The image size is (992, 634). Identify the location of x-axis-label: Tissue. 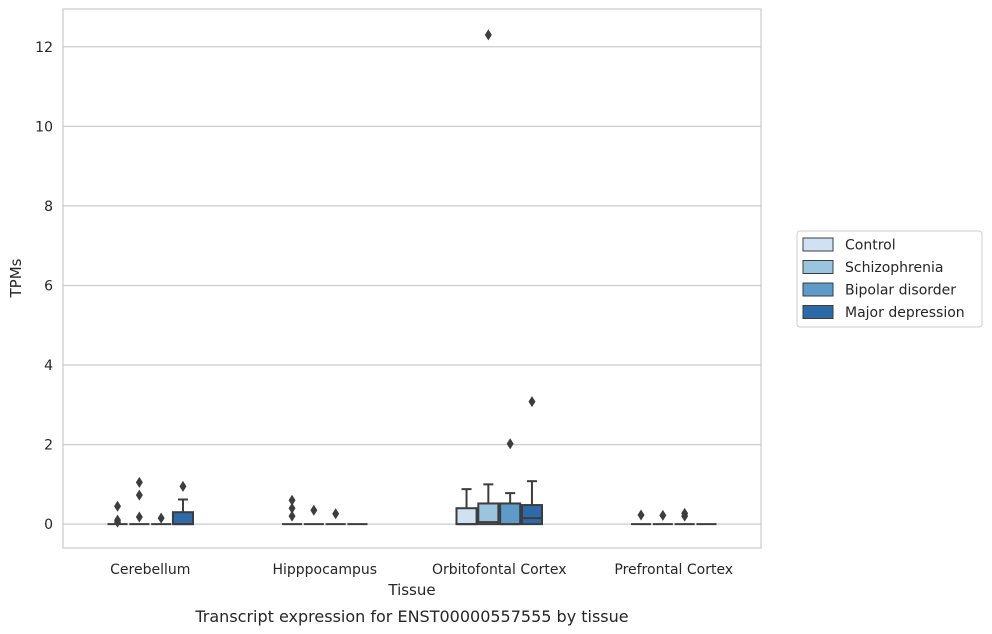
(411, 590).